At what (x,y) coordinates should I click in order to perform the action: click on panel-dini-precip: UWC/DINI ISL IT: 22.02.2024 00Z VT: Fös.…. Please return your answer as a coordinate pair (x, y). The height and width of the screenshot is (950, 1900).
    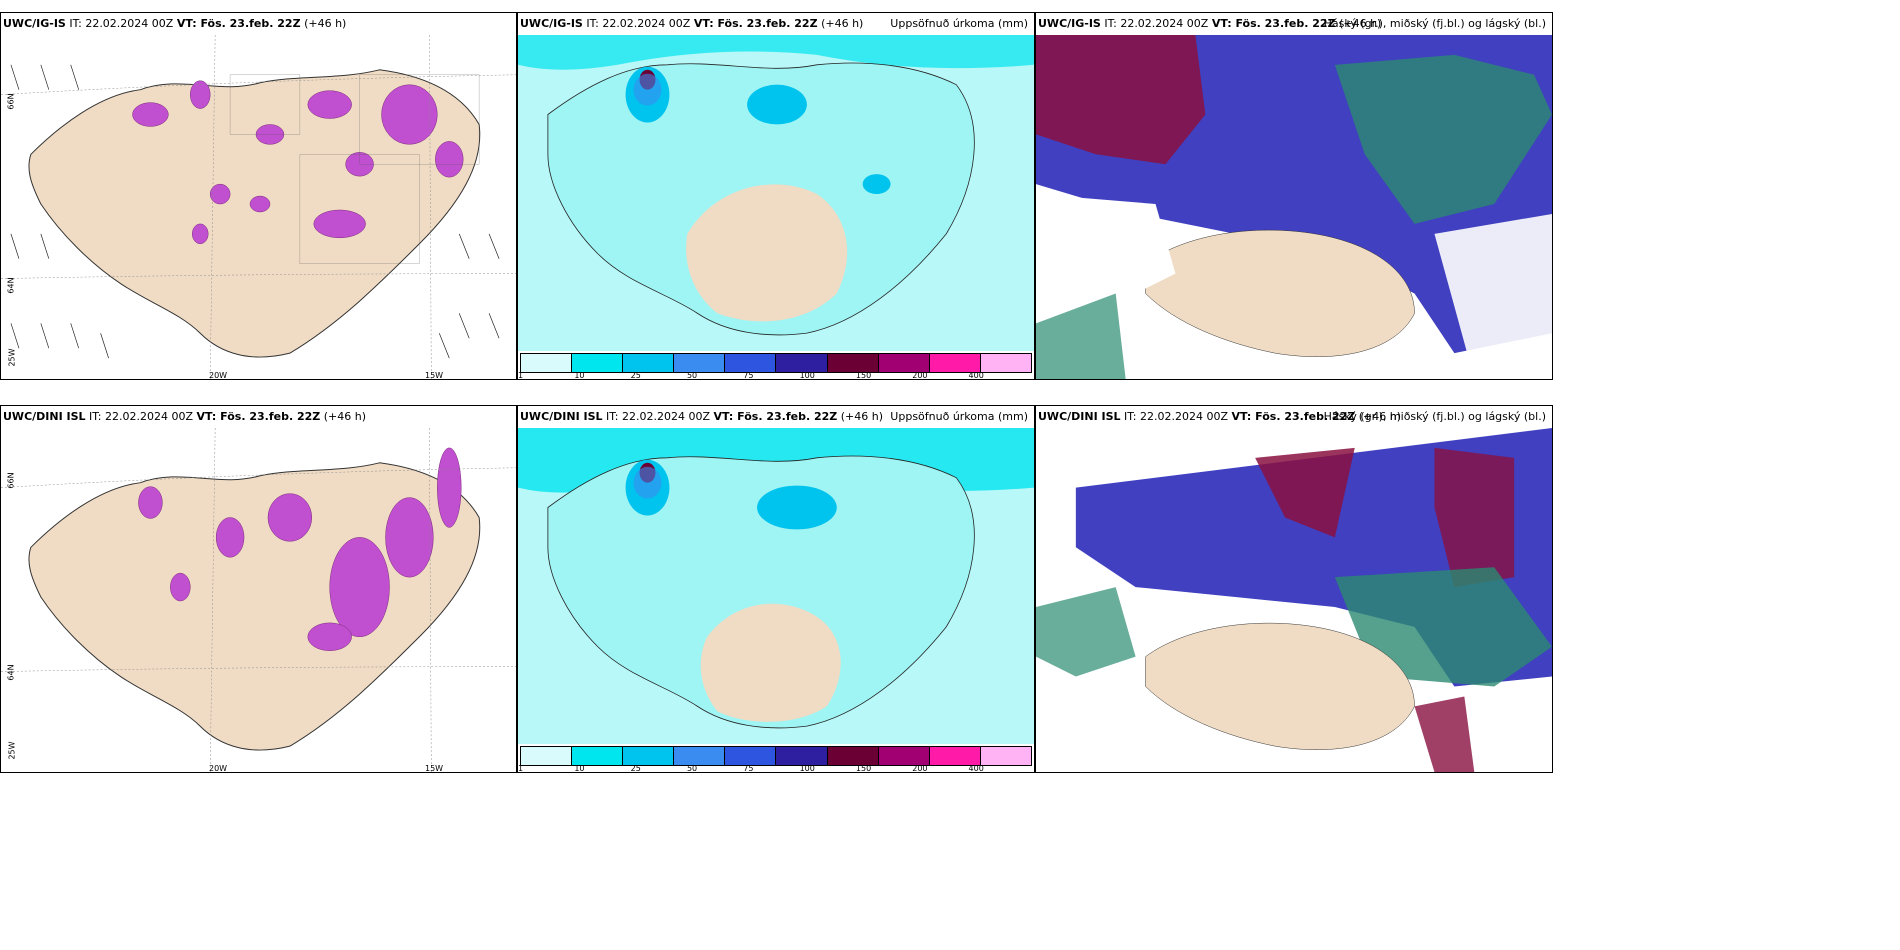
    Looking at the image, I should click on (776, 589).